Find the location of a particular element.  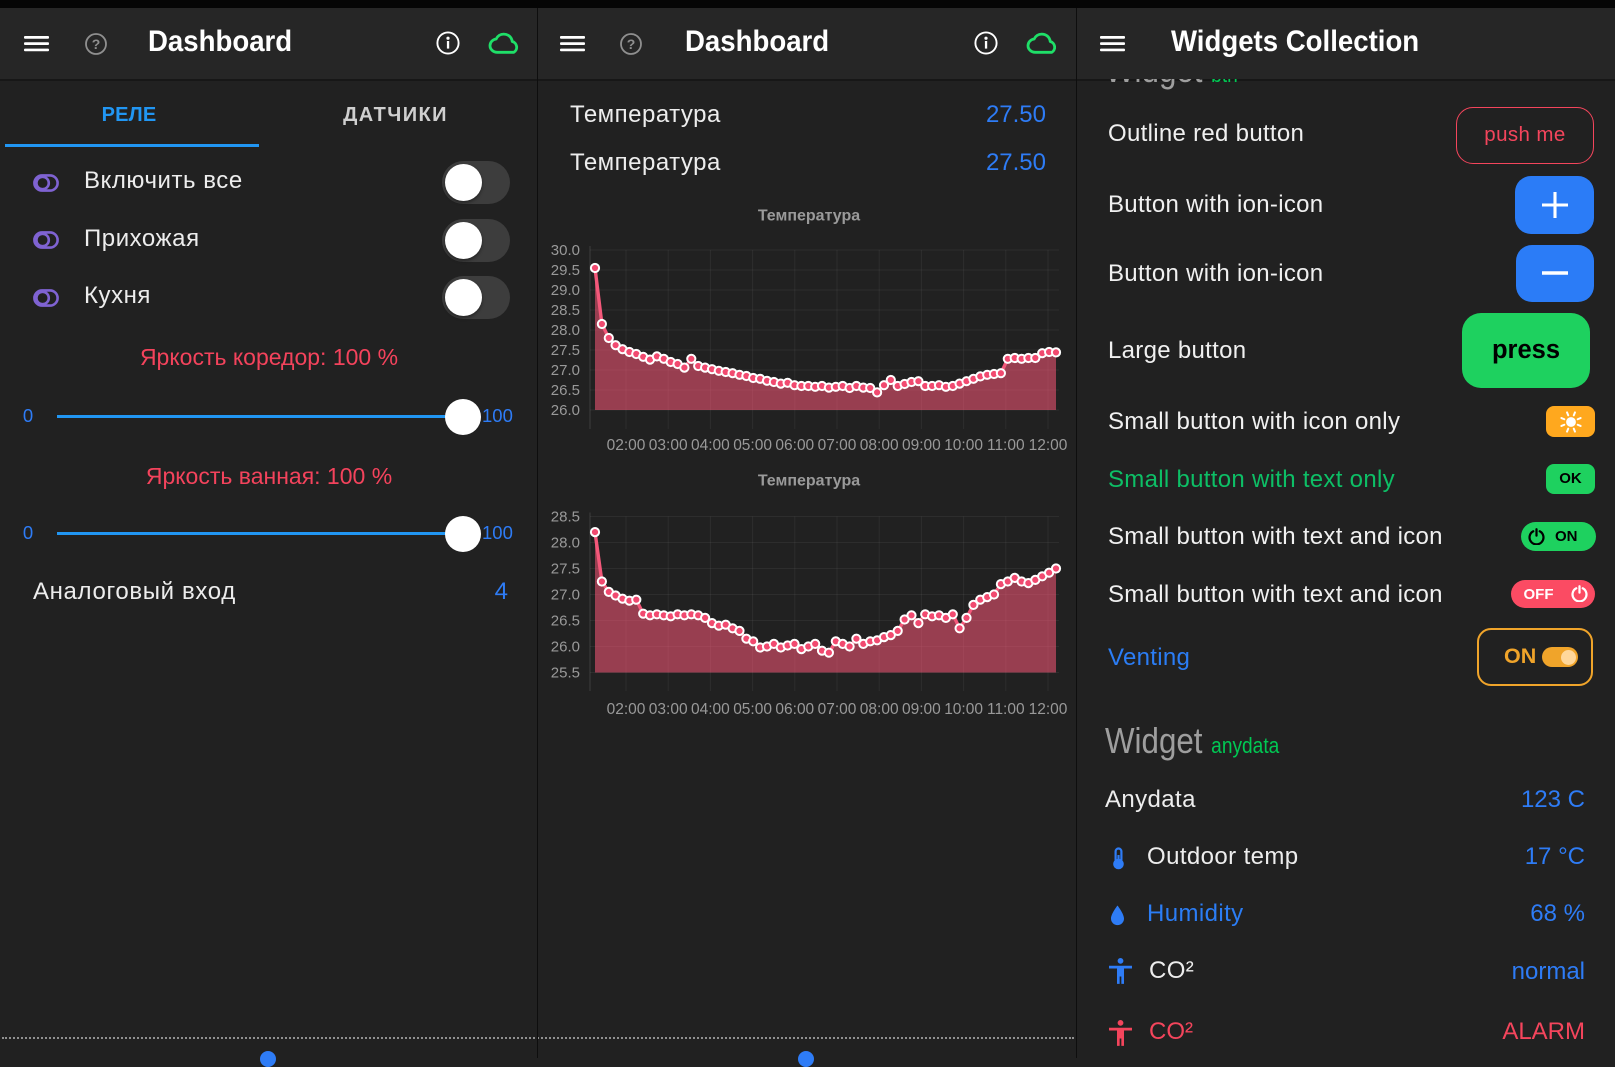

svg-text: 25.5 is located at coordinates (565, 672).